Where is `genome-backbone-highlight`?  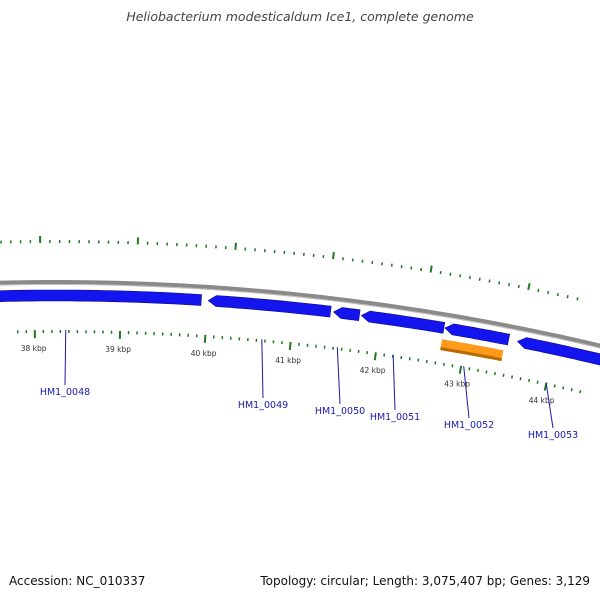
genome-backbone-highlight is located at coordinates (300, 316).